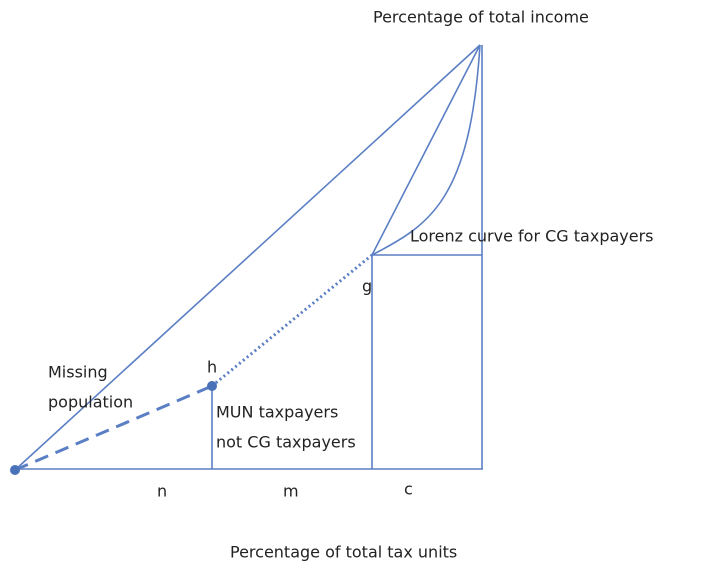 The width and height of the screenshot is (712, 570). What do you see at coordinates (481, 17) in the screenshot?
I see `y-axis-label: Percentage of total income` at bounding box center [481, 17].